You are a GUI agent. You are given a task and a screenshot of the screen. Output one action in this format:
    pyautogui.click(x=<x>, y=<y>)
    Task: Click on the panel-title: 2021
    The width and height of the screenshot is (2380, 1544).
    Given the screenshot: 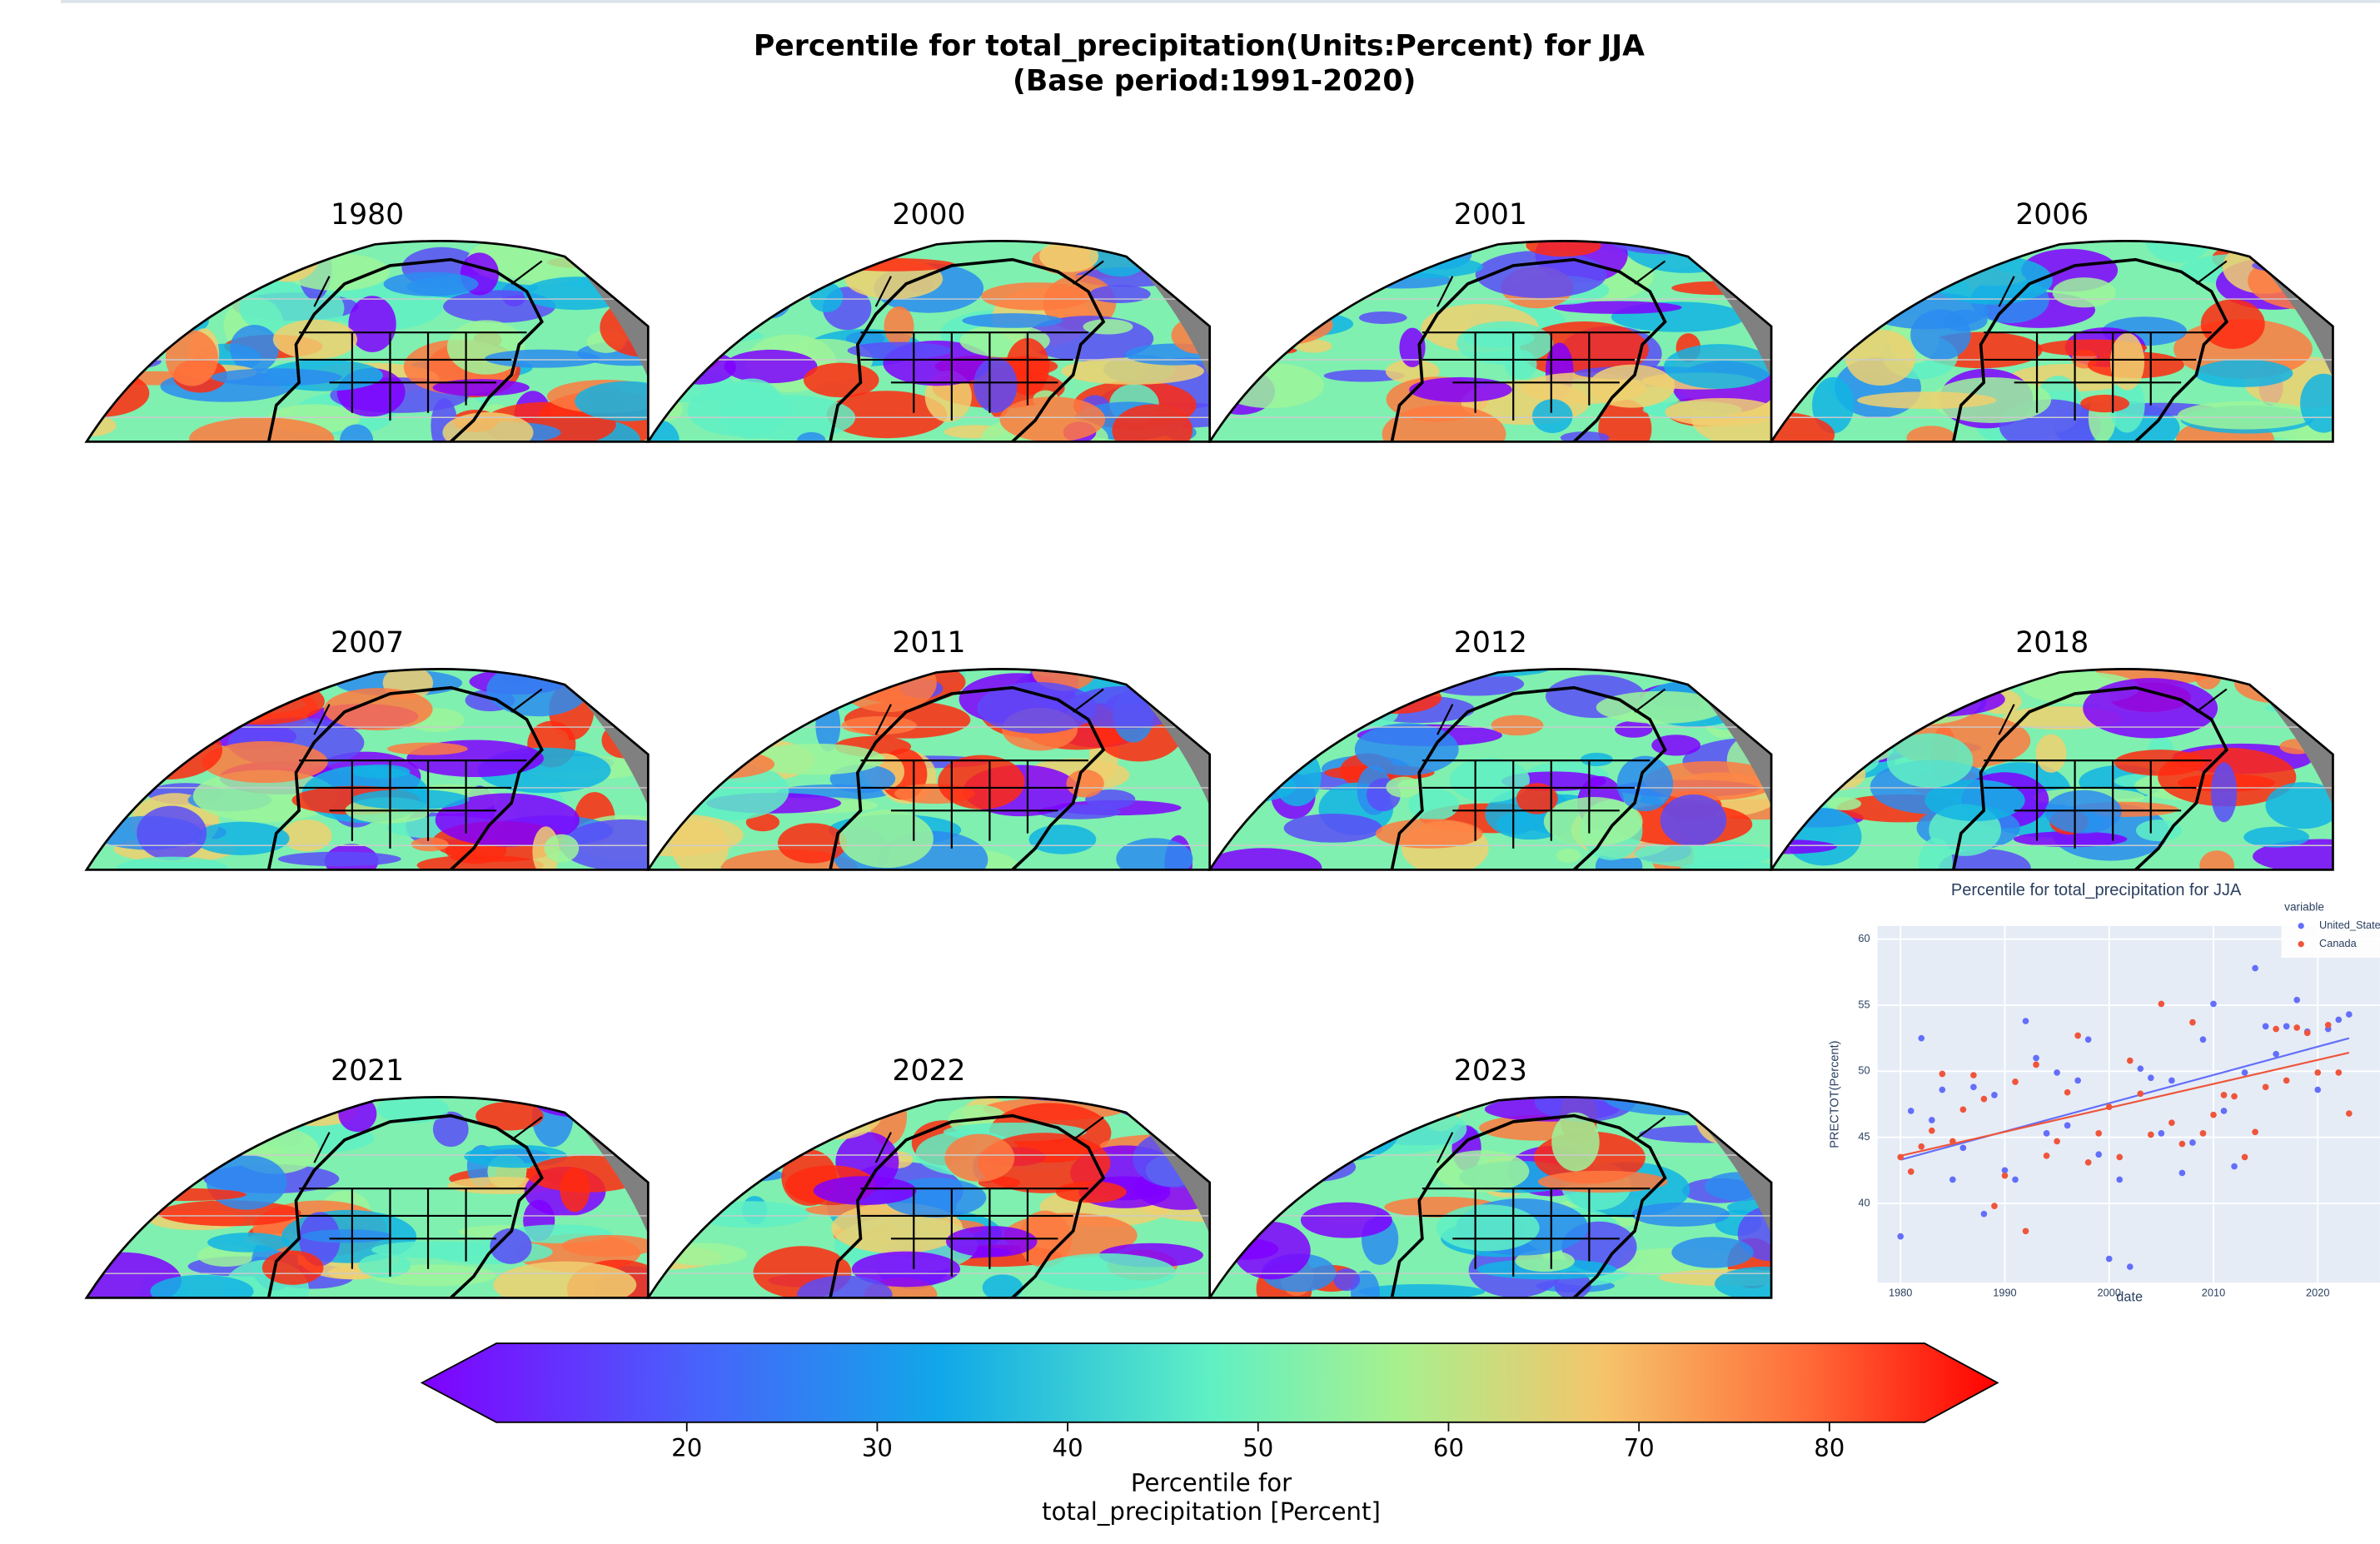 What is the action you would take?
    pyautogui.click(x=367, y=1071)
    